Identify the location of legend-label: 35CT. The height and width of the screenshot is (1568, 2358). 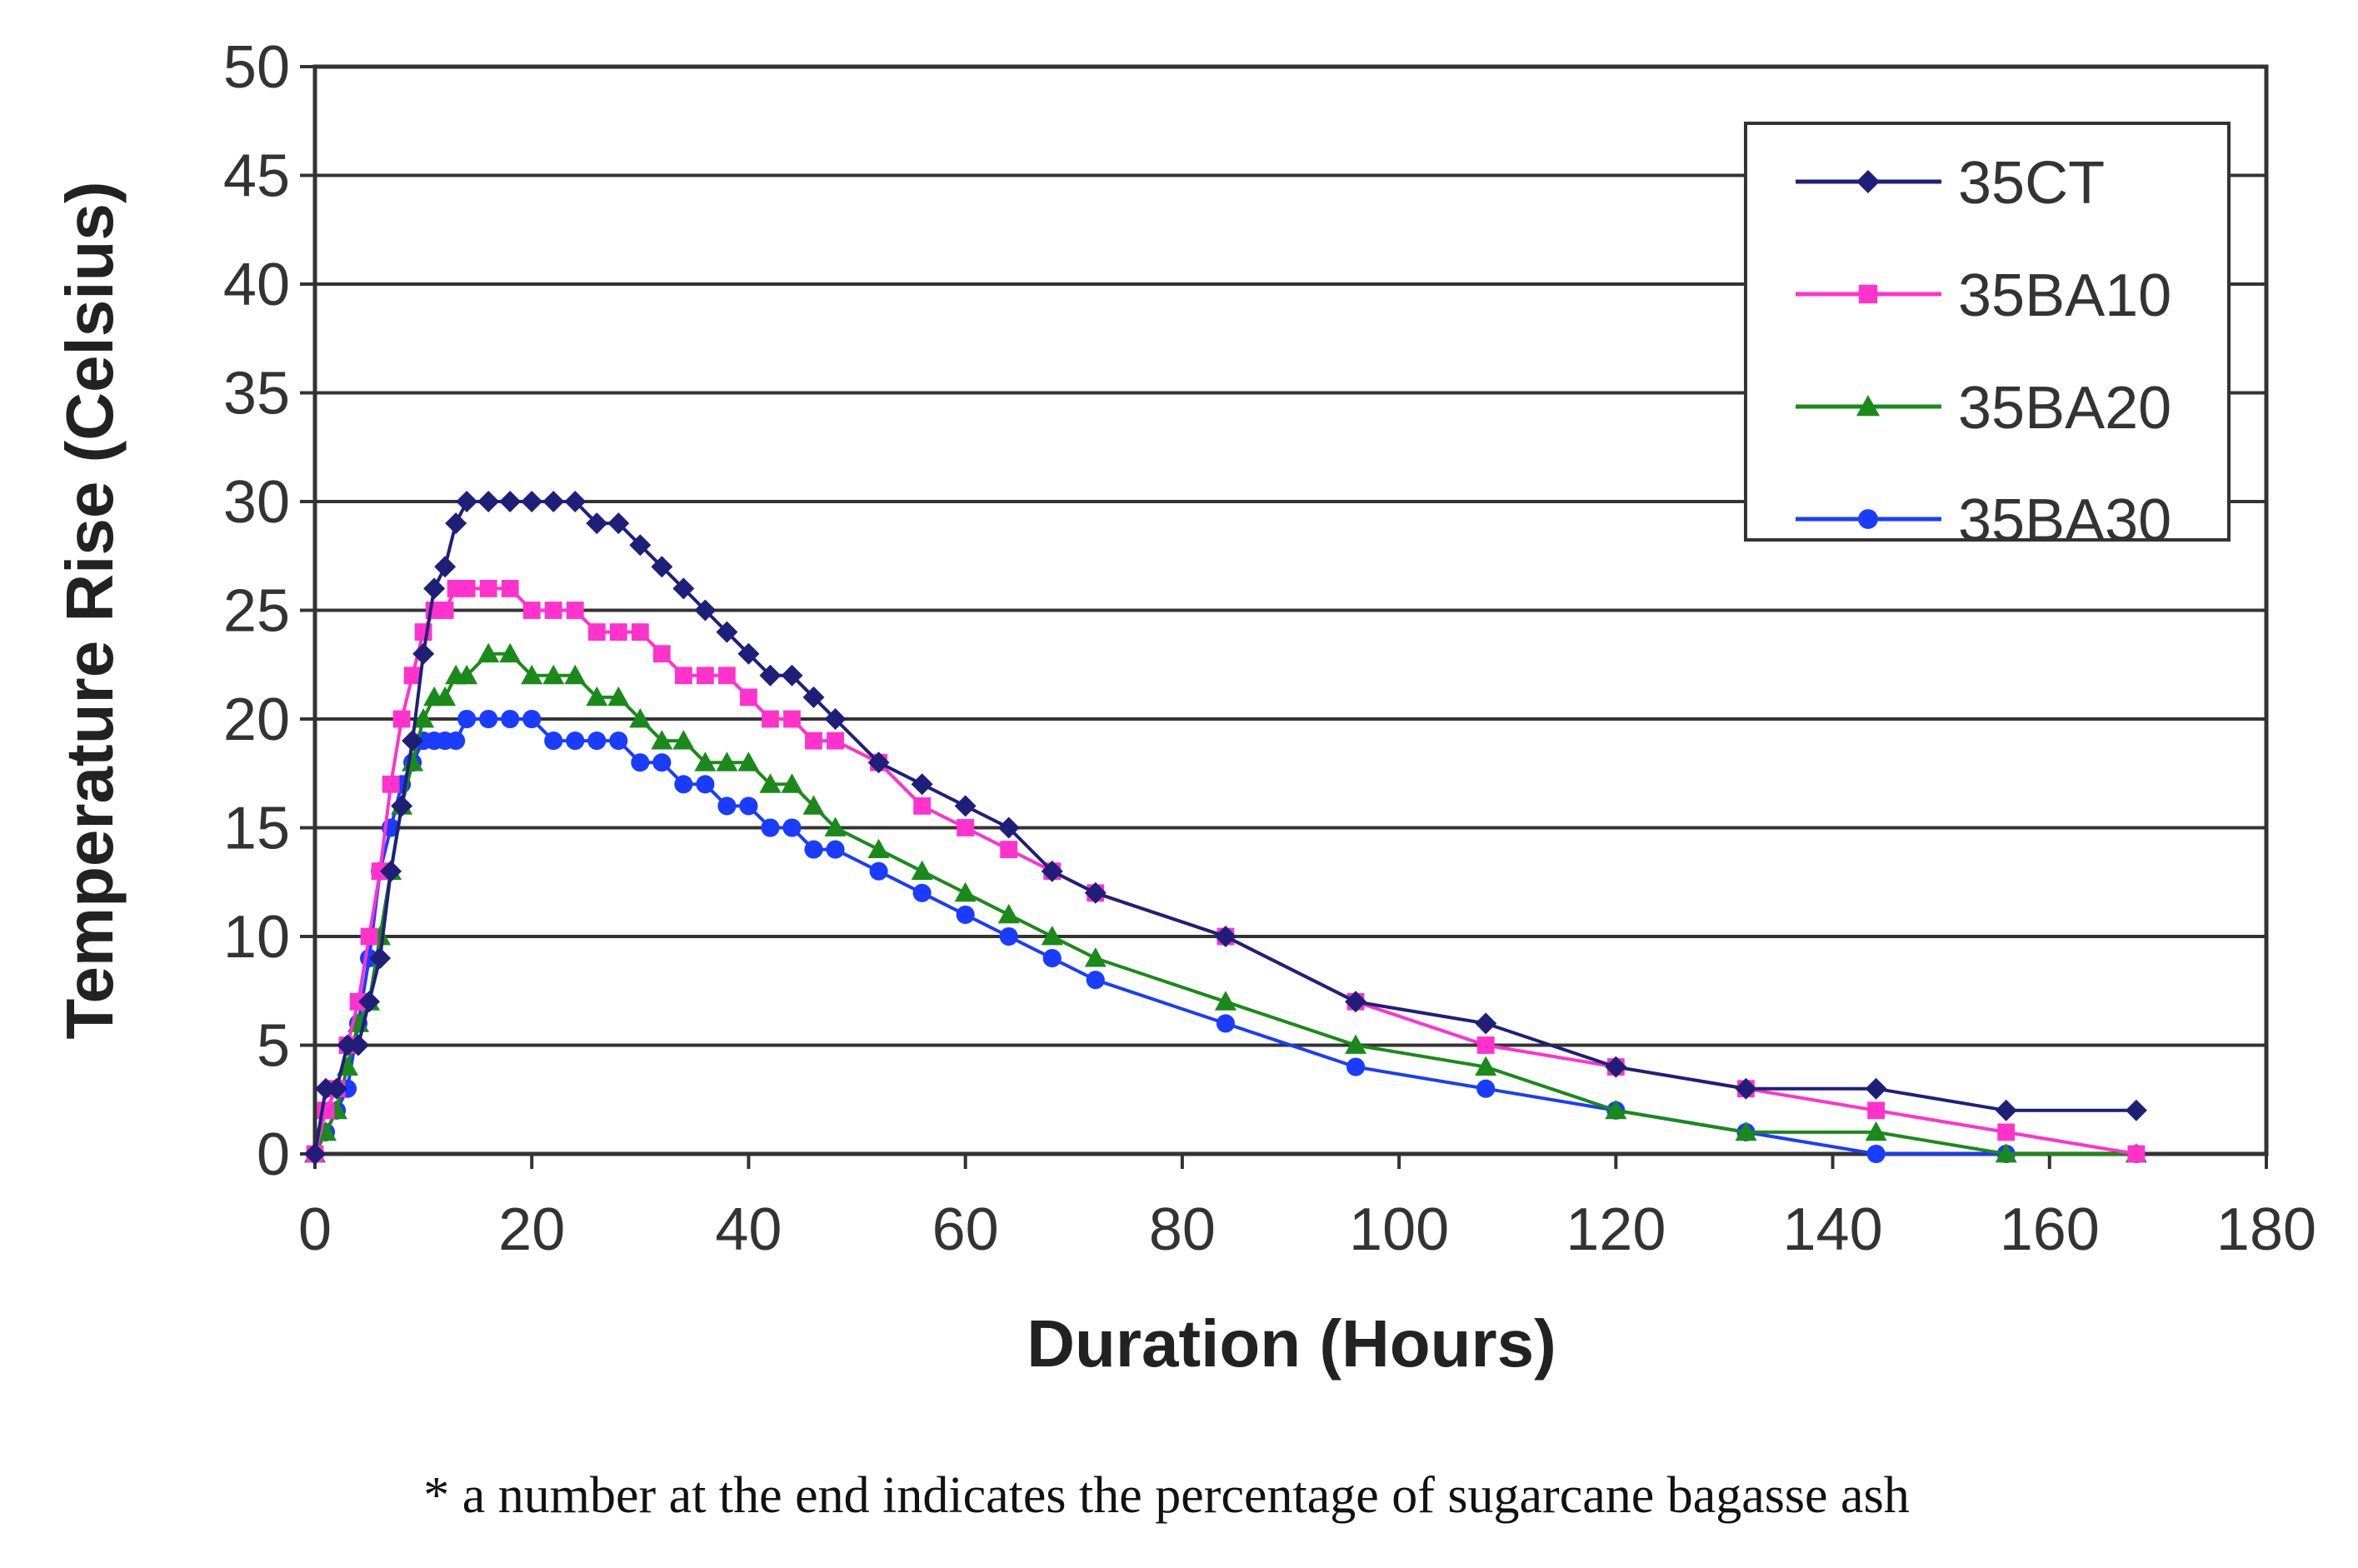
(2031, 183).